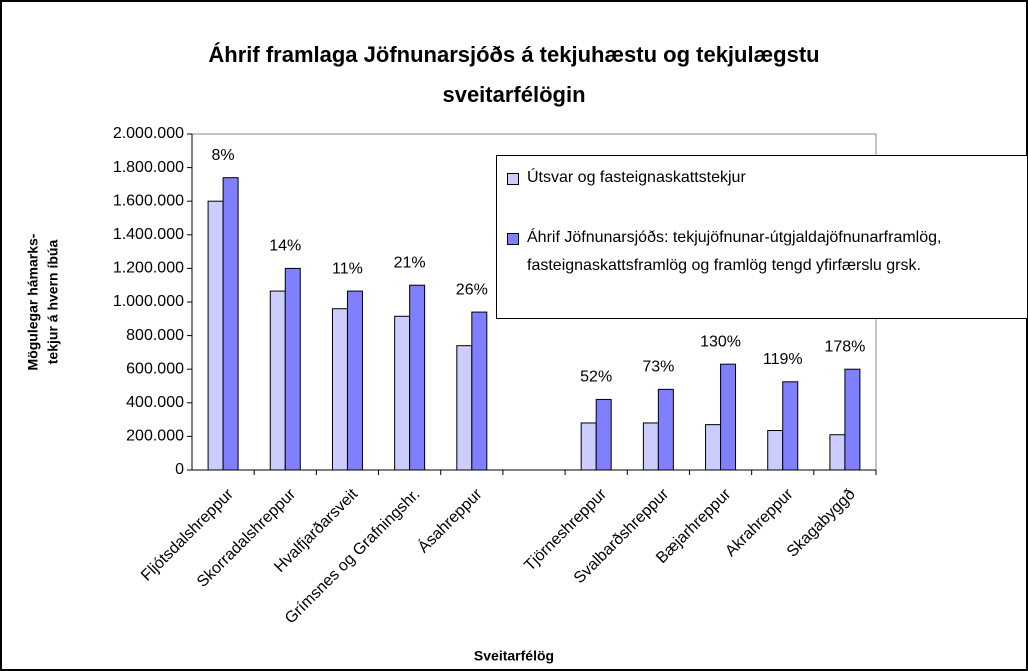 The width and height of the screenshot is (1028, 671). Describe the element at coordinates (148, 200) in the screenshot. I see `y-tick-label: 1.600.000` at that location.